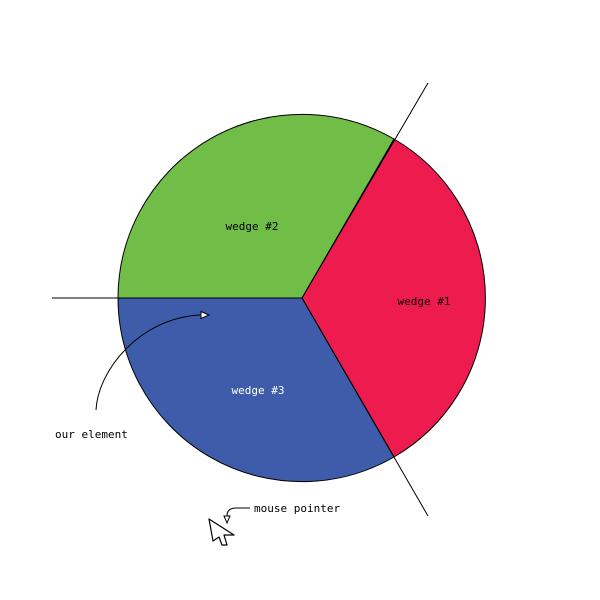  Describe the element at coordinates (424, 301) in the screenshot. I see `wedge-1-label: wedge #1` at that location.